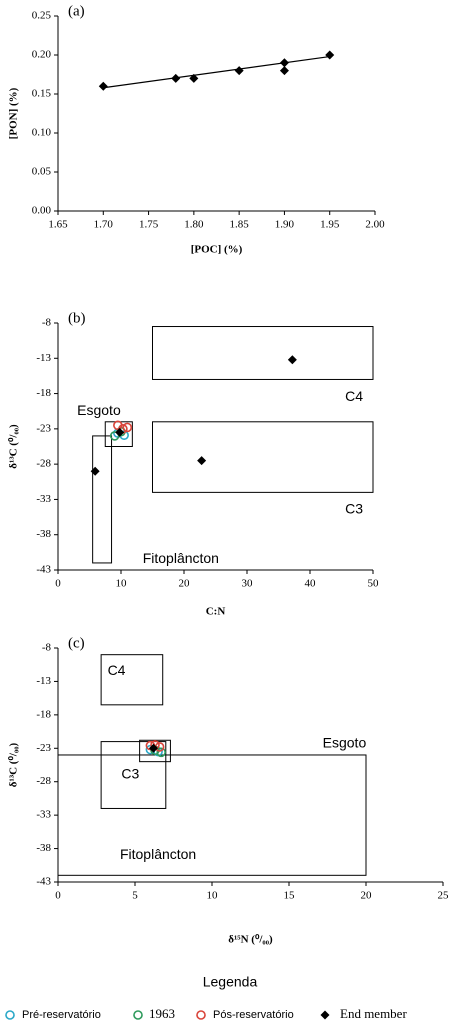  What do you see at coordinates (135, 896) in the screenshot?
I see `x-tick-label: 5` at bounding box center [135, 896].